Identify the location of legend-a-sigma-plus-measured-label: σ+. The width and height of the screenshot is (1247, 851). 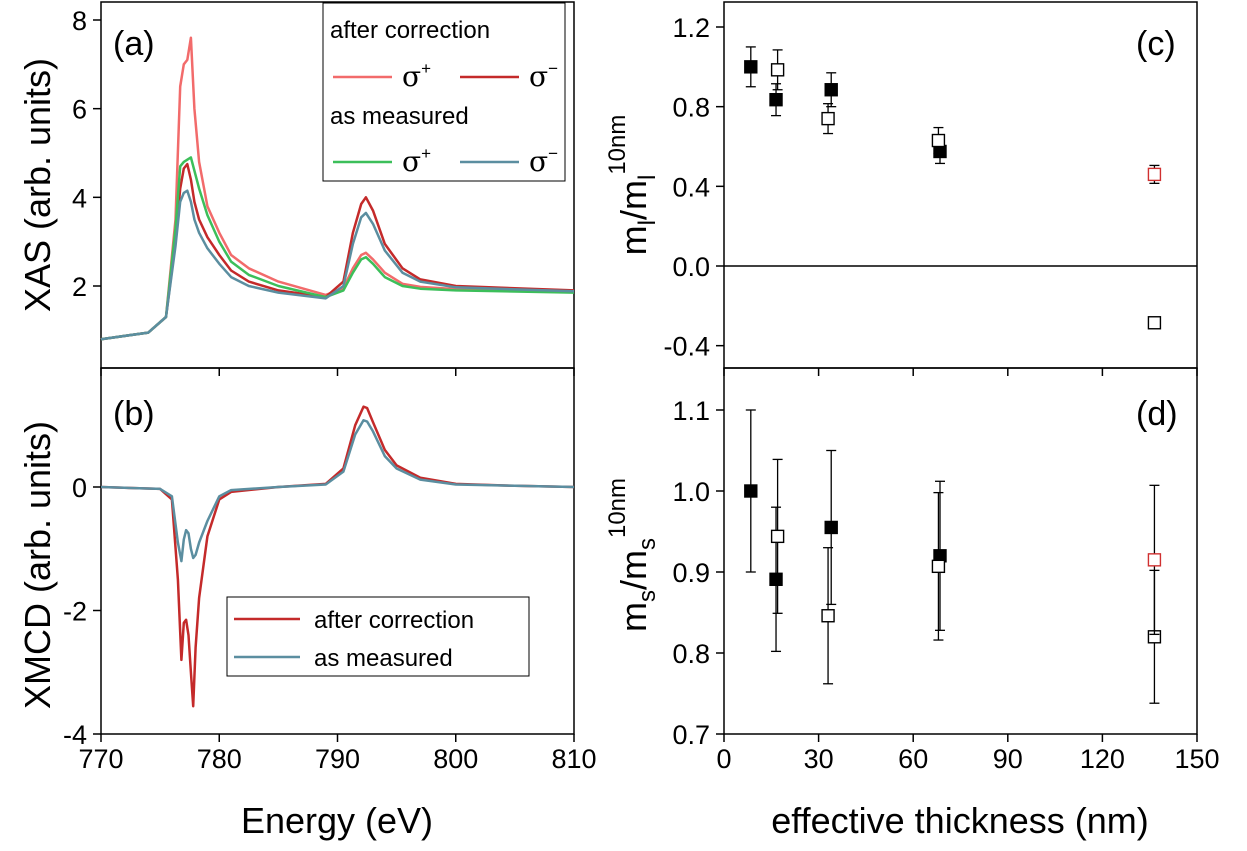
(416, 161).